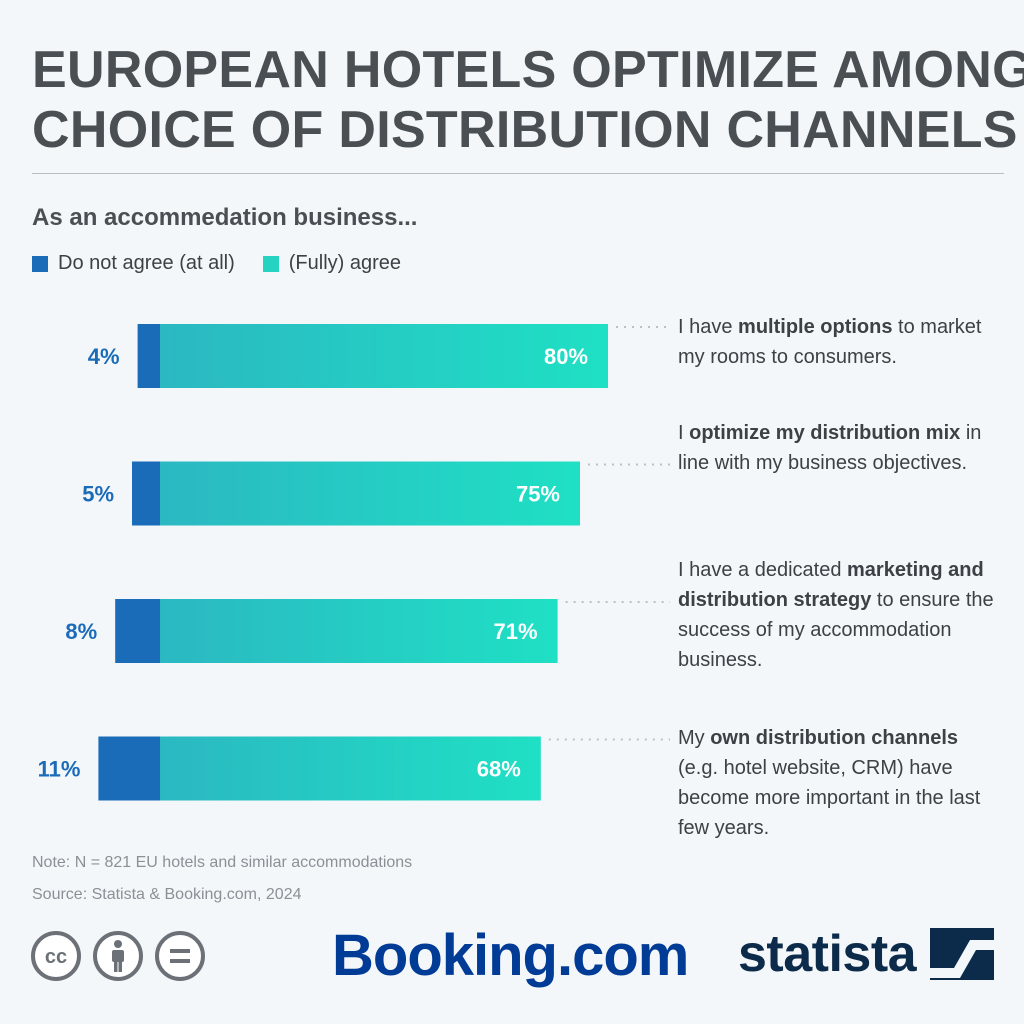 This screenshot has width=1024, height=1024. What do you see at coordinates (499, 769) in the screenshot?
I see `data-label-agree: 68%` at bounding box center [499, 769].